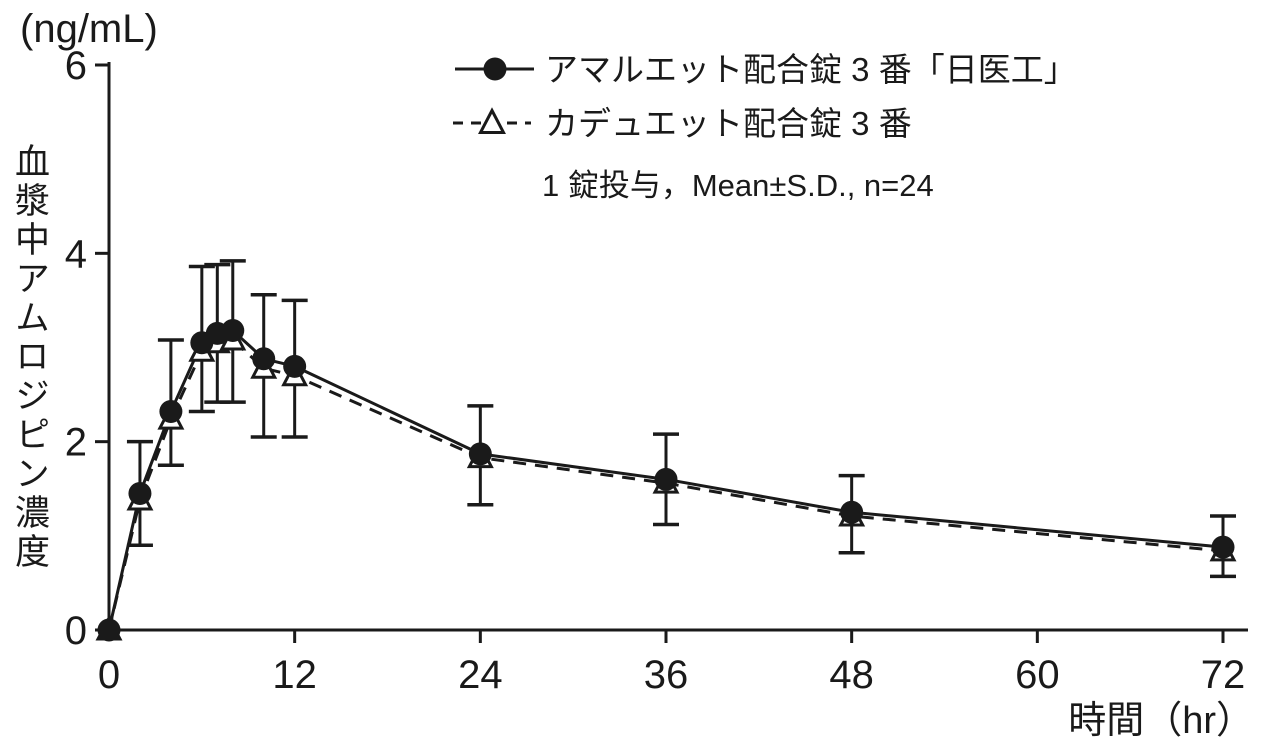  I want to click on x-tick-label: 48, so click(851, 675).